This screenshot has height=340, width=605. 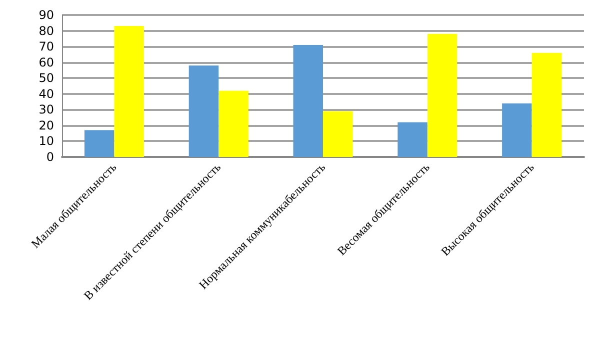 I want to click on y-tick-label: 80, so click(x=46, y=31).